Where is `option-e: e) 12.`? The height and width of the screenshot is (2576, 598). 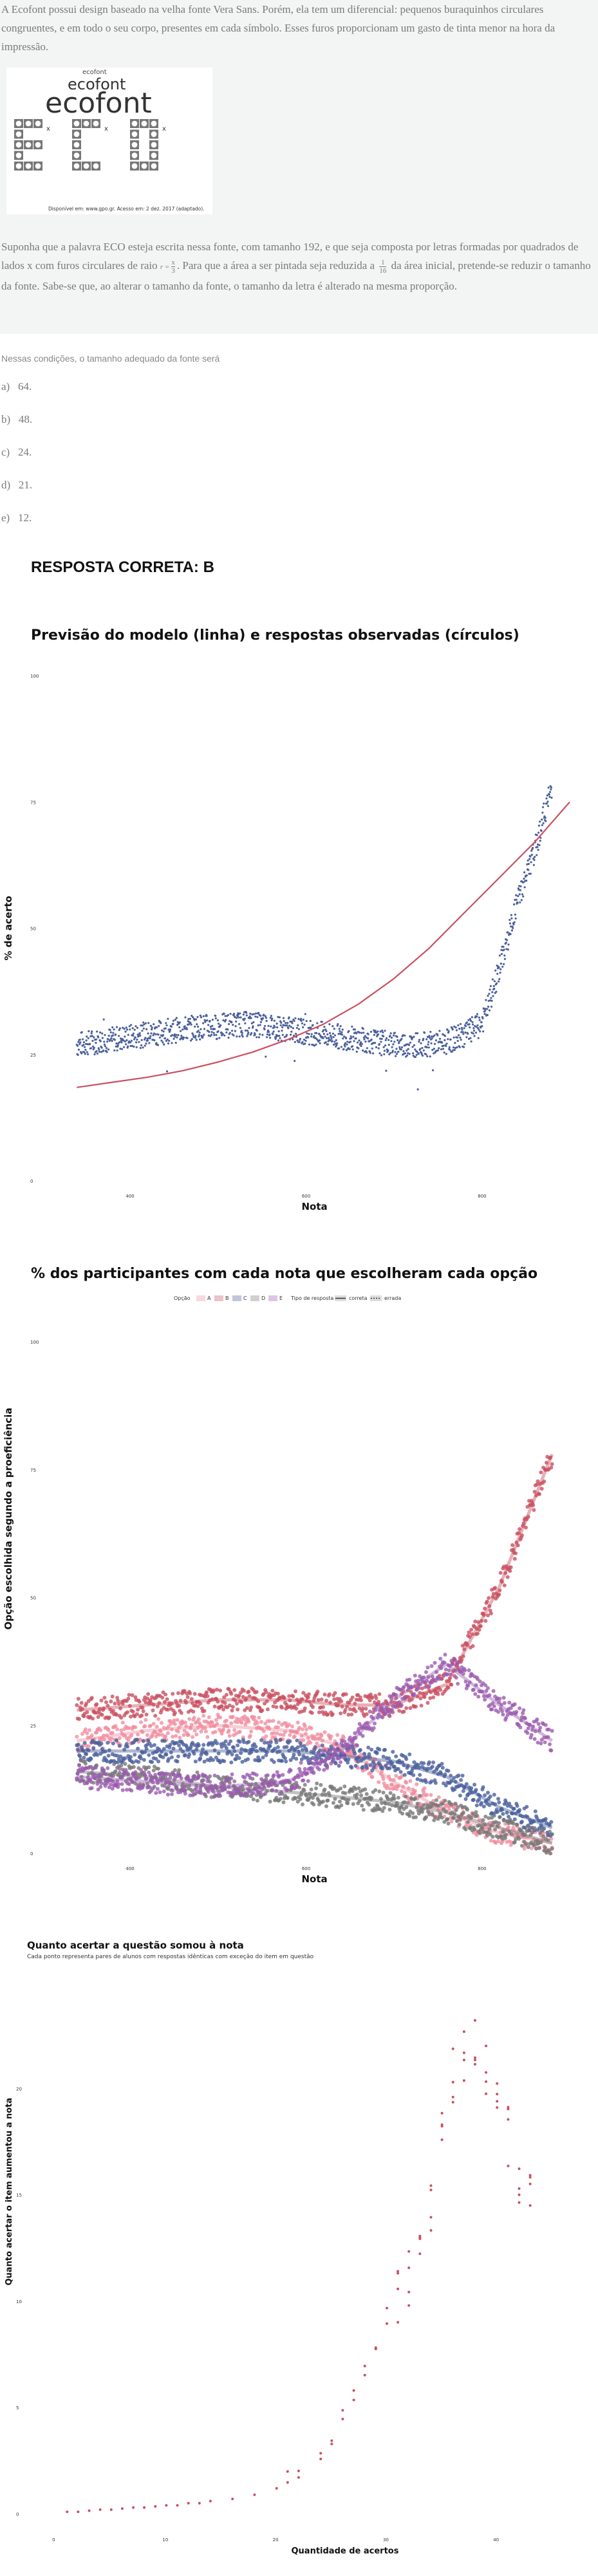
option-e: e) 12. is located at coordinates (299, 517).